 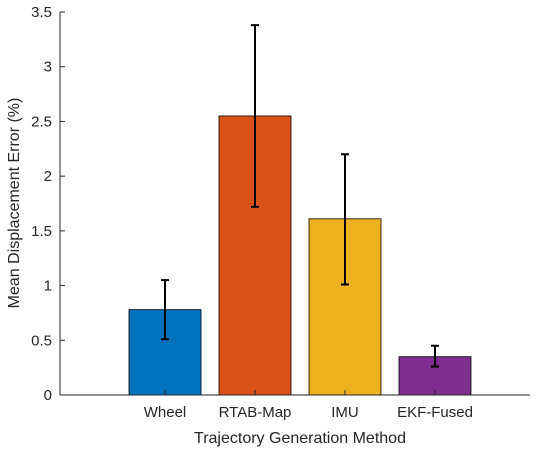 I want to click on y-tick-label: 0, so click(x=48, y=395).